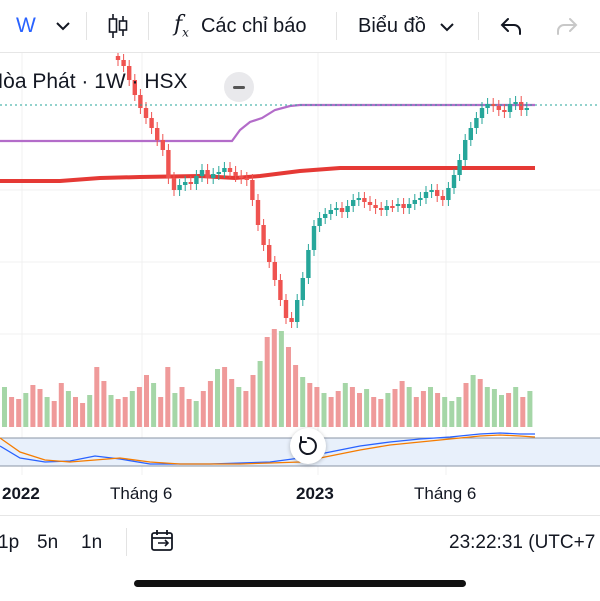 The height and width of the screenshot is (601, 600). What do you see at coordinates (92, 542) in the screenshot?
I see `range-button: 1n` at bounding box center [92, 542].